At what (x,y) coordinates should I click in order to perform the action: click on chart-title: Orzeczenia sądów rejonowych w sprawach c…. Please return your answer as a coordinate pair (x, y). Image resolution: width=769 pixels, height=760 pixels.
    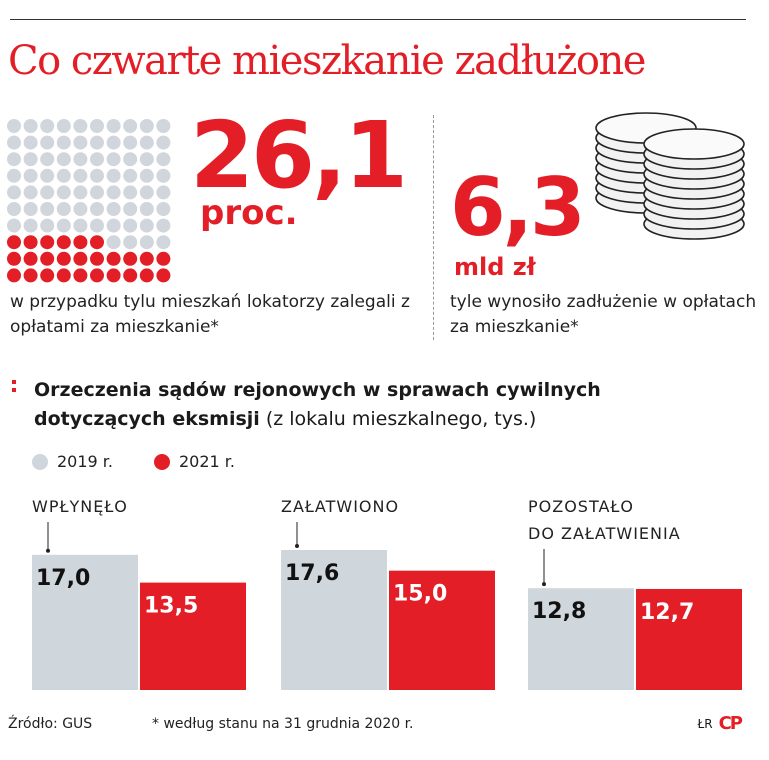
    Looking at the image, I should click on (384, 405).